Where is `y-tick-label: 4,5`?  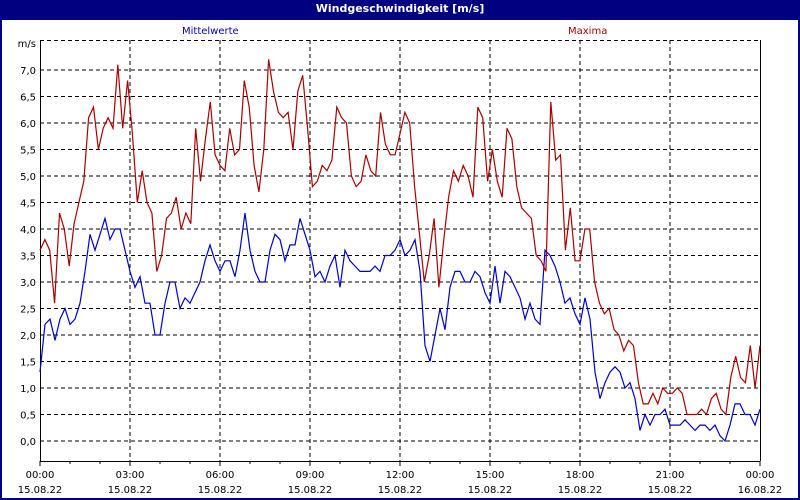 y-tick-label: 4,5 is located at coordinates (28, 204).